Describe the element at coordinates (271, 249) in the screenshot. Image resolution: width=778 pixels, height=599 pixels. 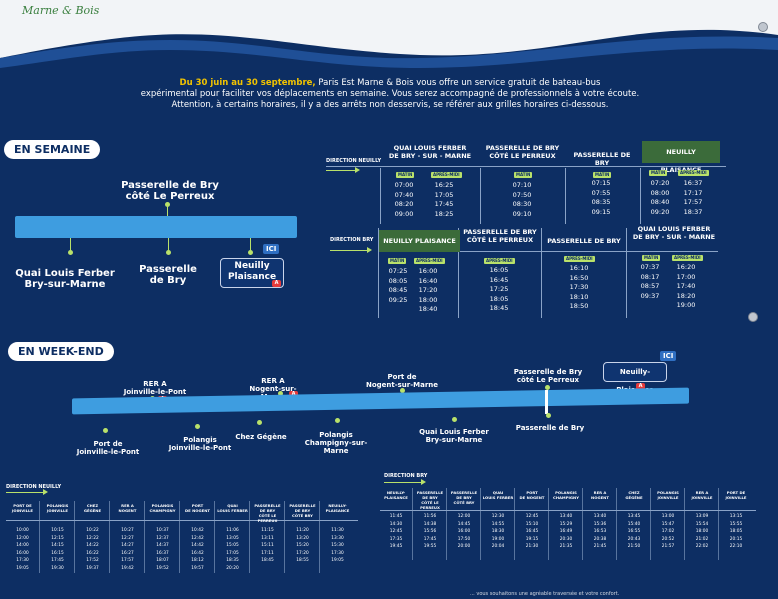
I see `you-are-here-badge: ICI` at that location.